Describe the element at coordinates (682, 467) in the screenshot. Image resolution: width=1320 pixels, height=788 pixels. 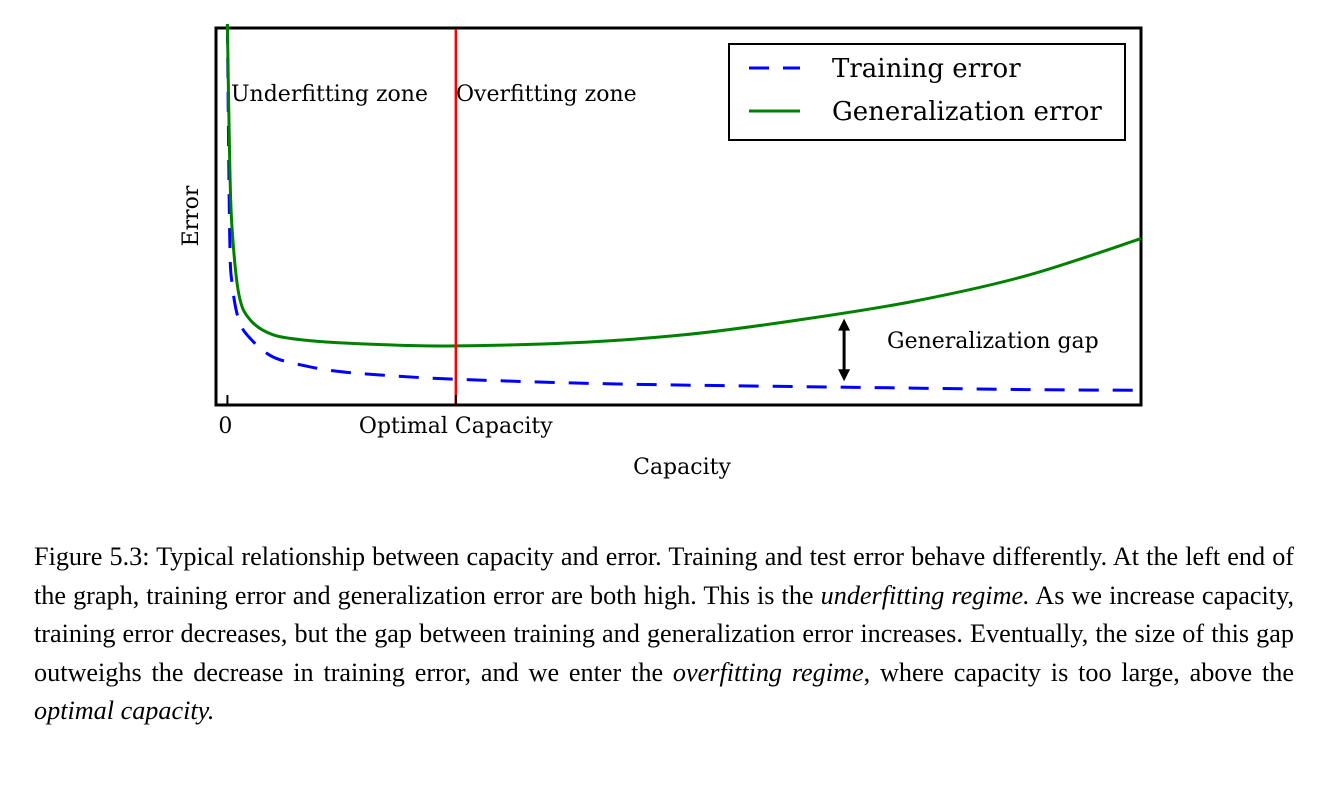
I see `x-axis-label: Capacity` at that location.